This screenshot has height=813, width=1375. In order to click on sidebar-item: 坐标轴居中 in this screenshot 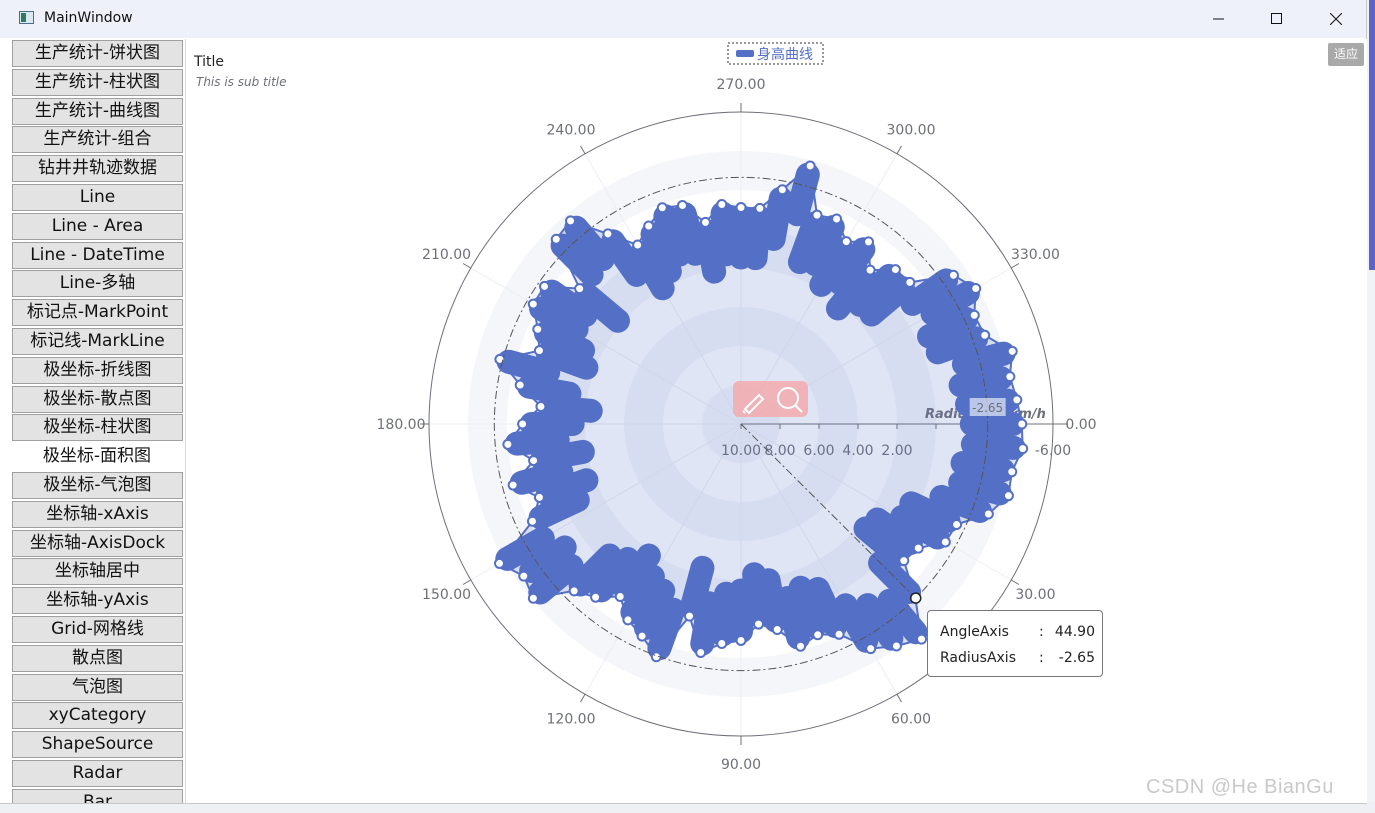, I will do `click(97, 572)`.